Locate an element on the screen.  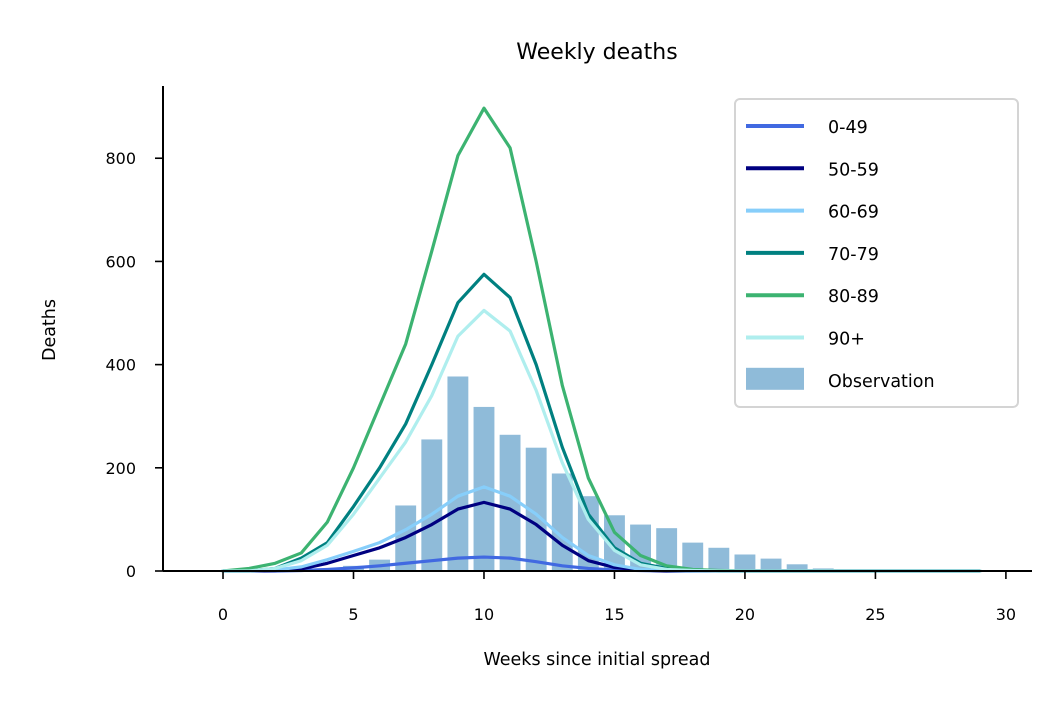
x-tick-label: 25 is located at coordinates (875, 614).